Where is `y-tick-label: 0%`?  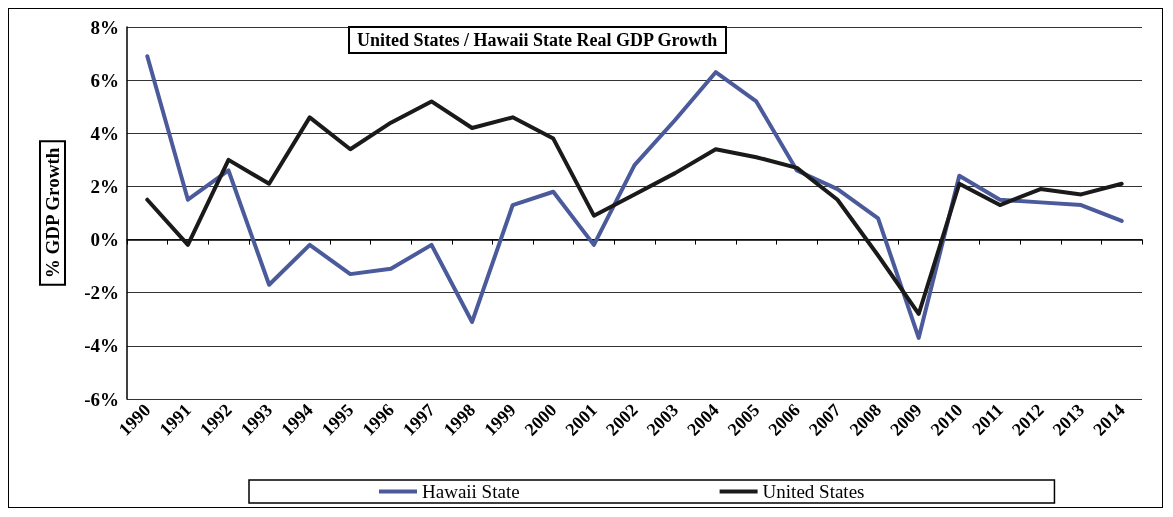 y-tick-label: 0% is located at coordinates (104, 240).